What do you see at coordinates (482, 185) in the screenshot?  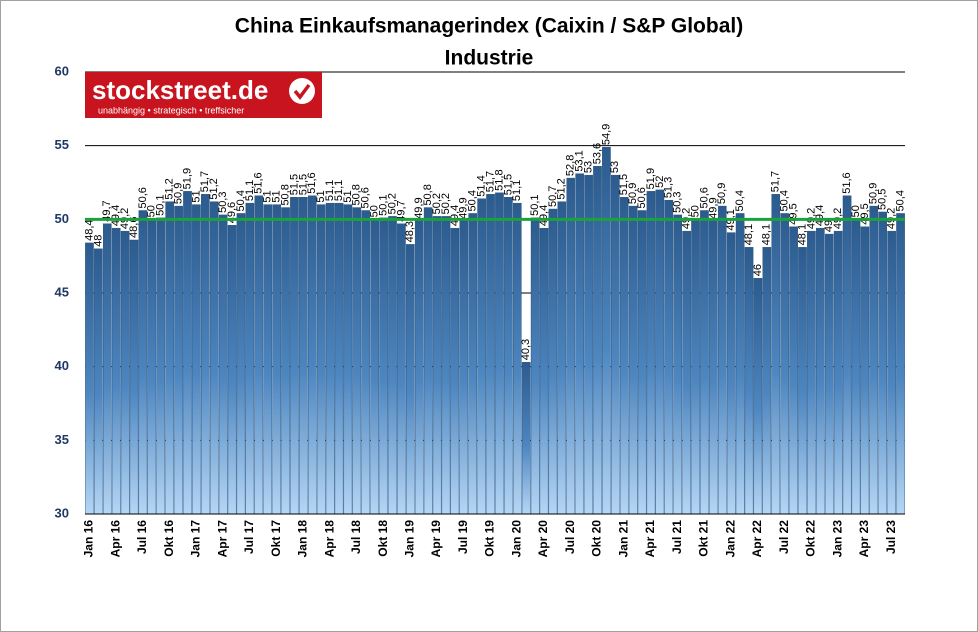 I see `value-label: 51,4` at bounding box center [482, 185].